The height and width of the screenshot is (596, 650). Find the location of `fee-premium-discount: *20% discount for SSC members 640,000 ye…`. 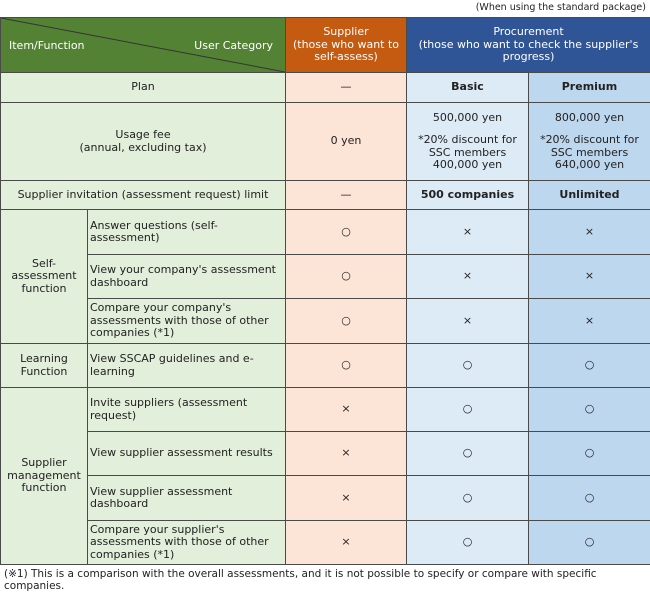

fee-premium-discount: *20% discount for SSC members 640,000 ye… is located at coordinates (589, 152).